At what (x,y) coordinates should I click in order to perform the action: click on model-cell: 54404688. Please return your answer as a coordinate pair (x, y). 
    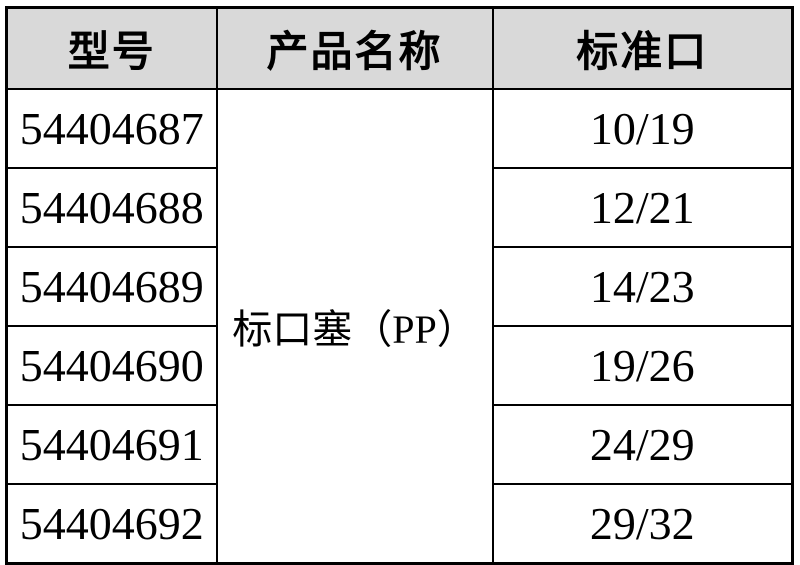
    Looking at the image, I should click on (111, 207).